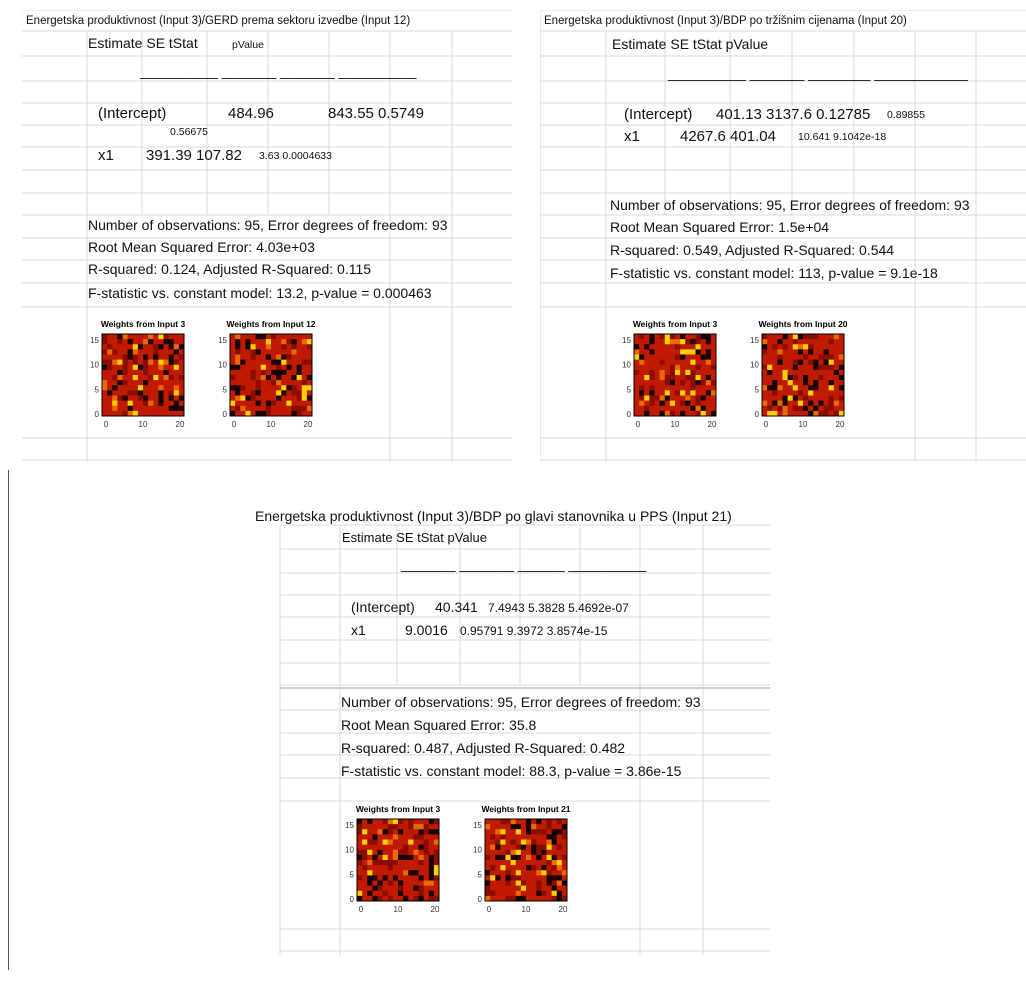 The height and width of the screenshot is (983, 1026). Describe the element at coordinates (558, 608) in the screenshot. I see `intercept-stats-small: 7.4943 5.3828 5.4692e-07` at that location.